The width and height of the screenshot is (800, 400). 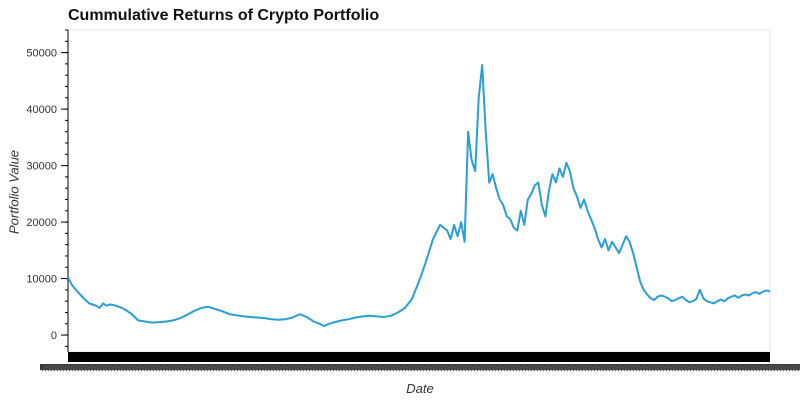 I want to click on x-axis, so click(x=420, y=362).